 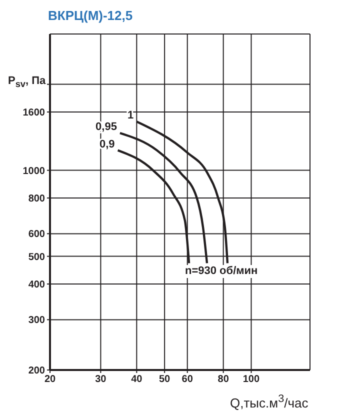 What do you see at coordinates (188, 380) in the screenshot?
I see `x-tick-label: 60` at bounding box center [188, 380].